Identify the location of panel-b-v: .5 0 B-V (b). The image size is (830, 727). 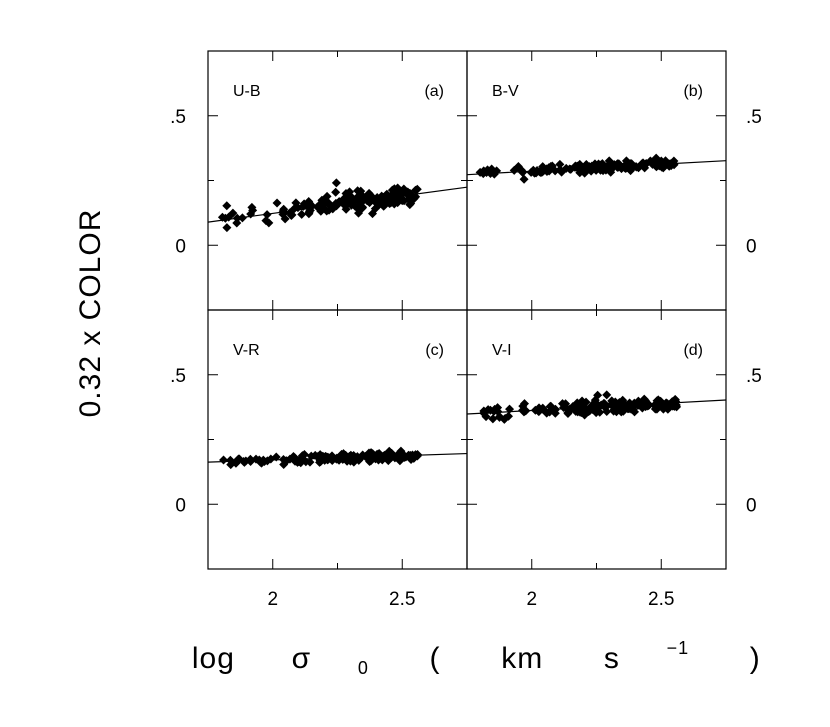
(614, 180).